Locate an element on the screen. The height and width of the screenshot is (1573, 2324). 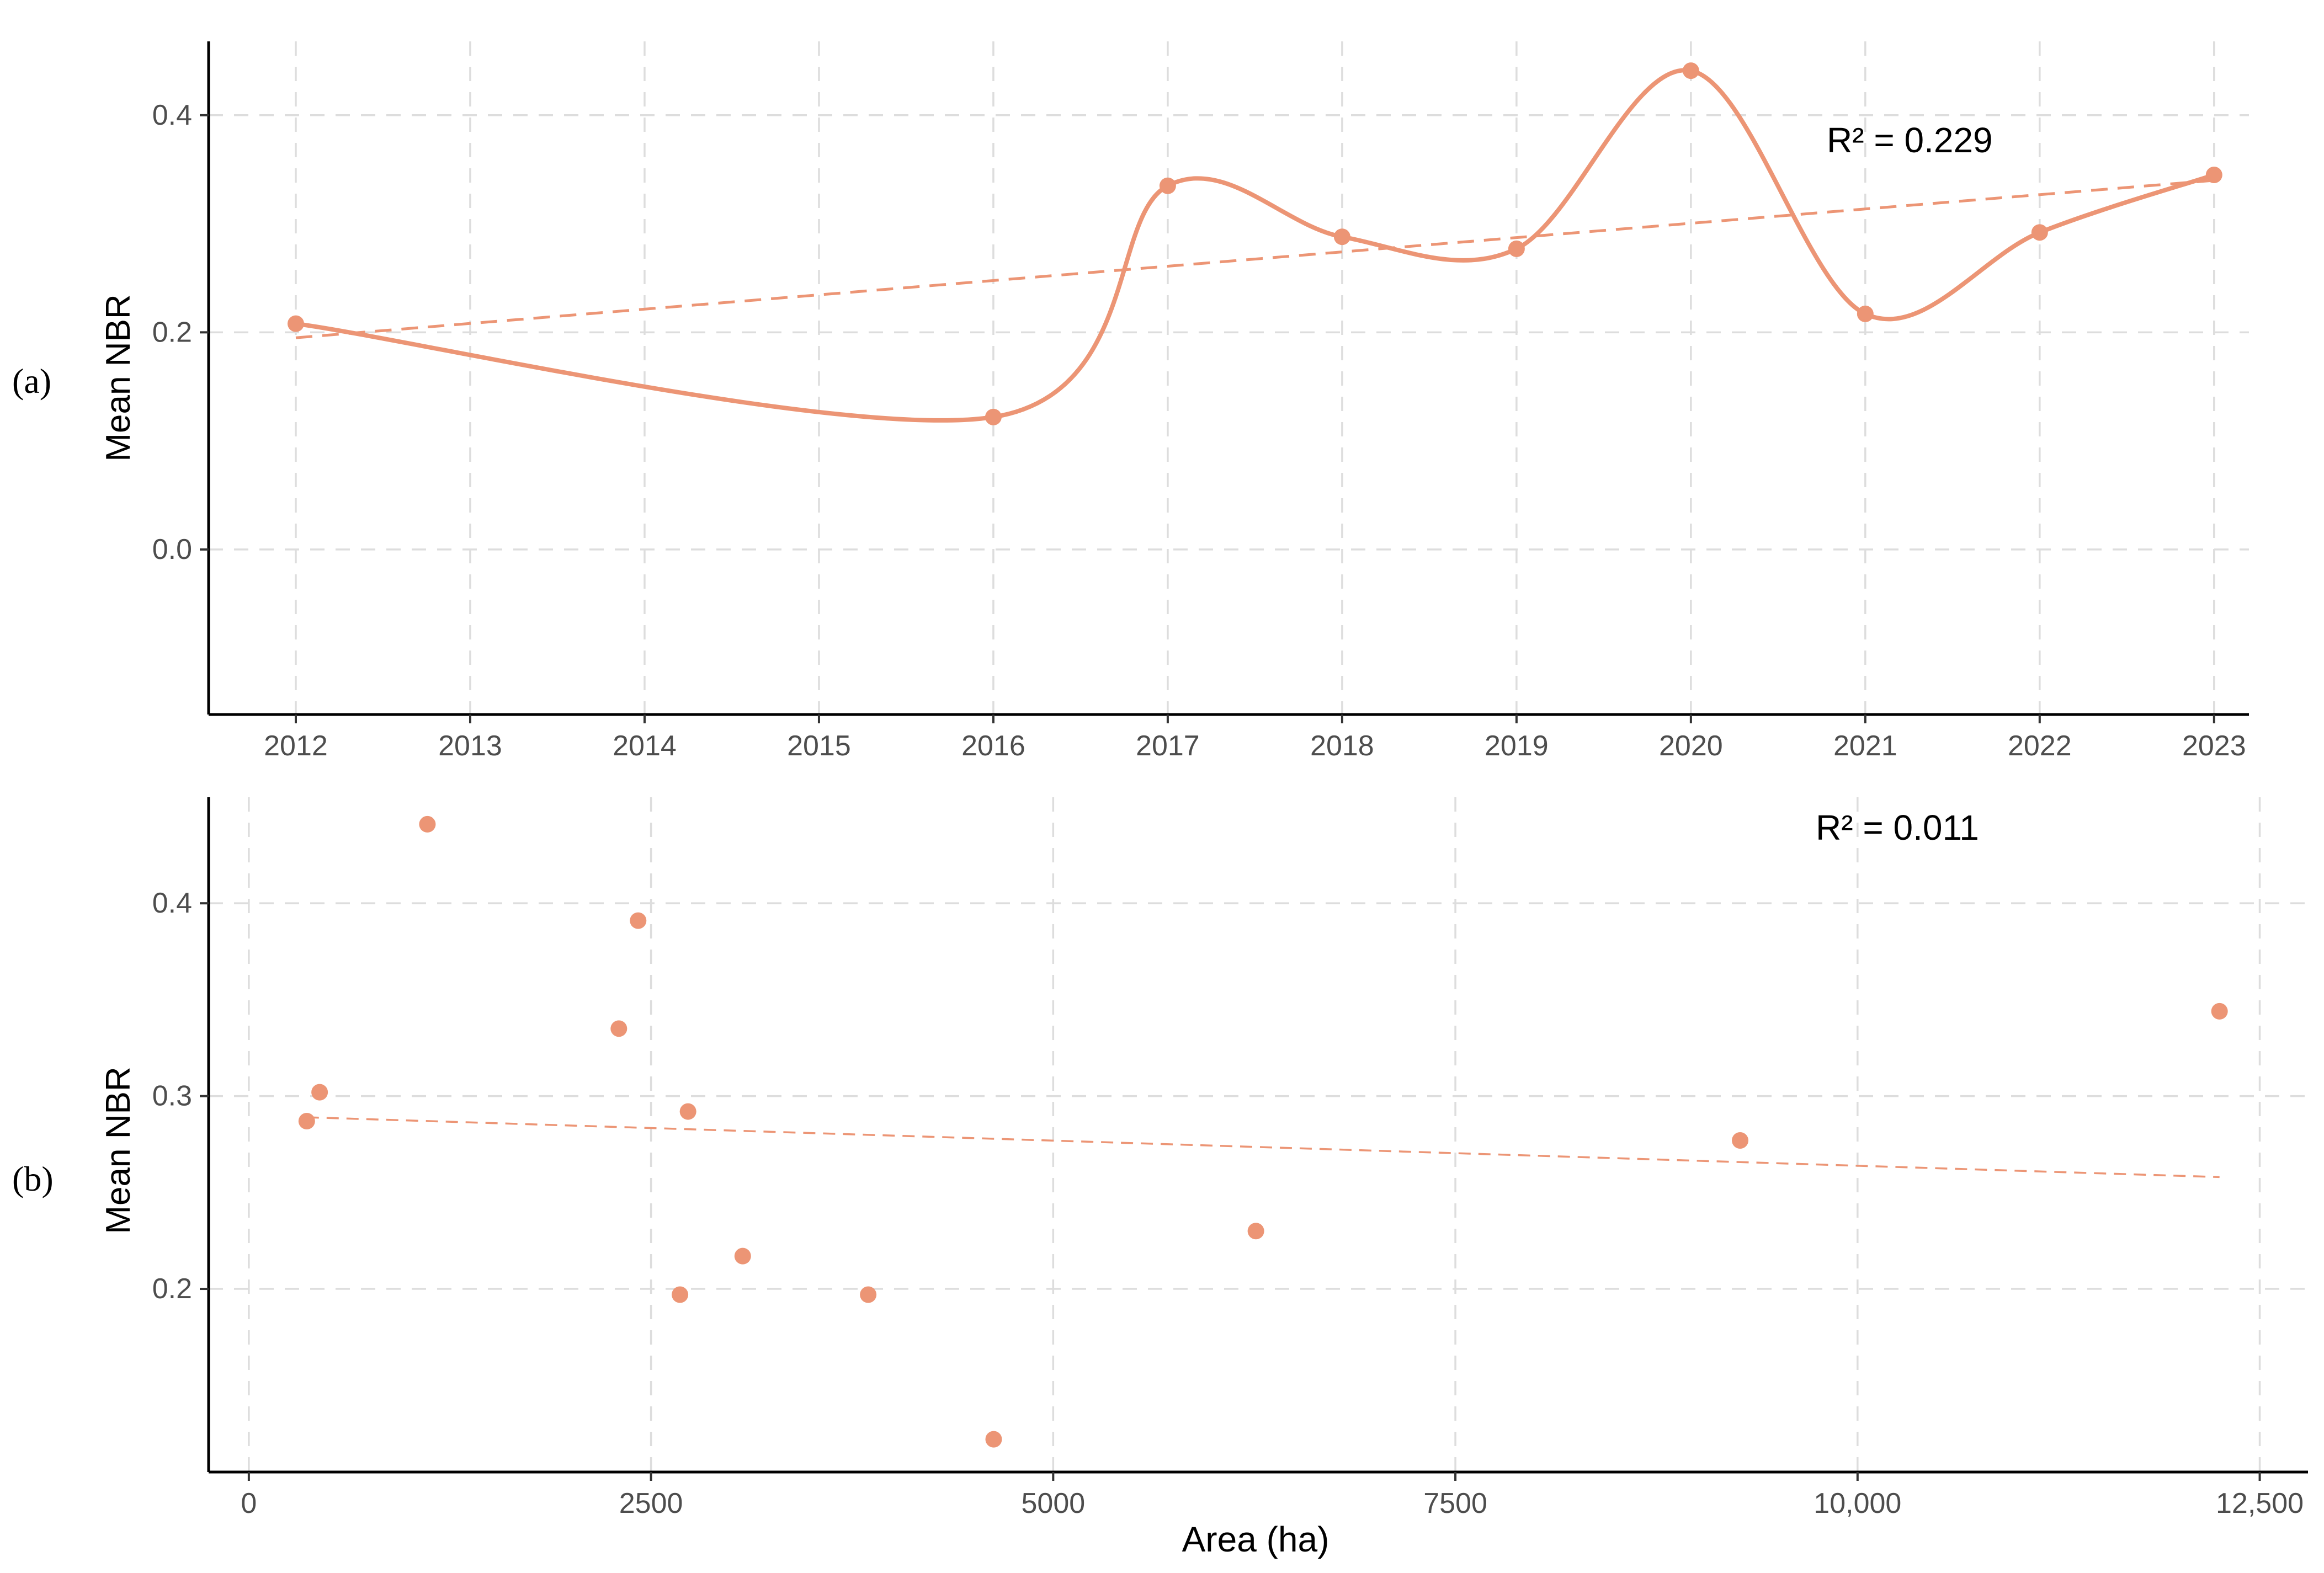
x-tick-label: 2015 is located at coordinates (819, 746).